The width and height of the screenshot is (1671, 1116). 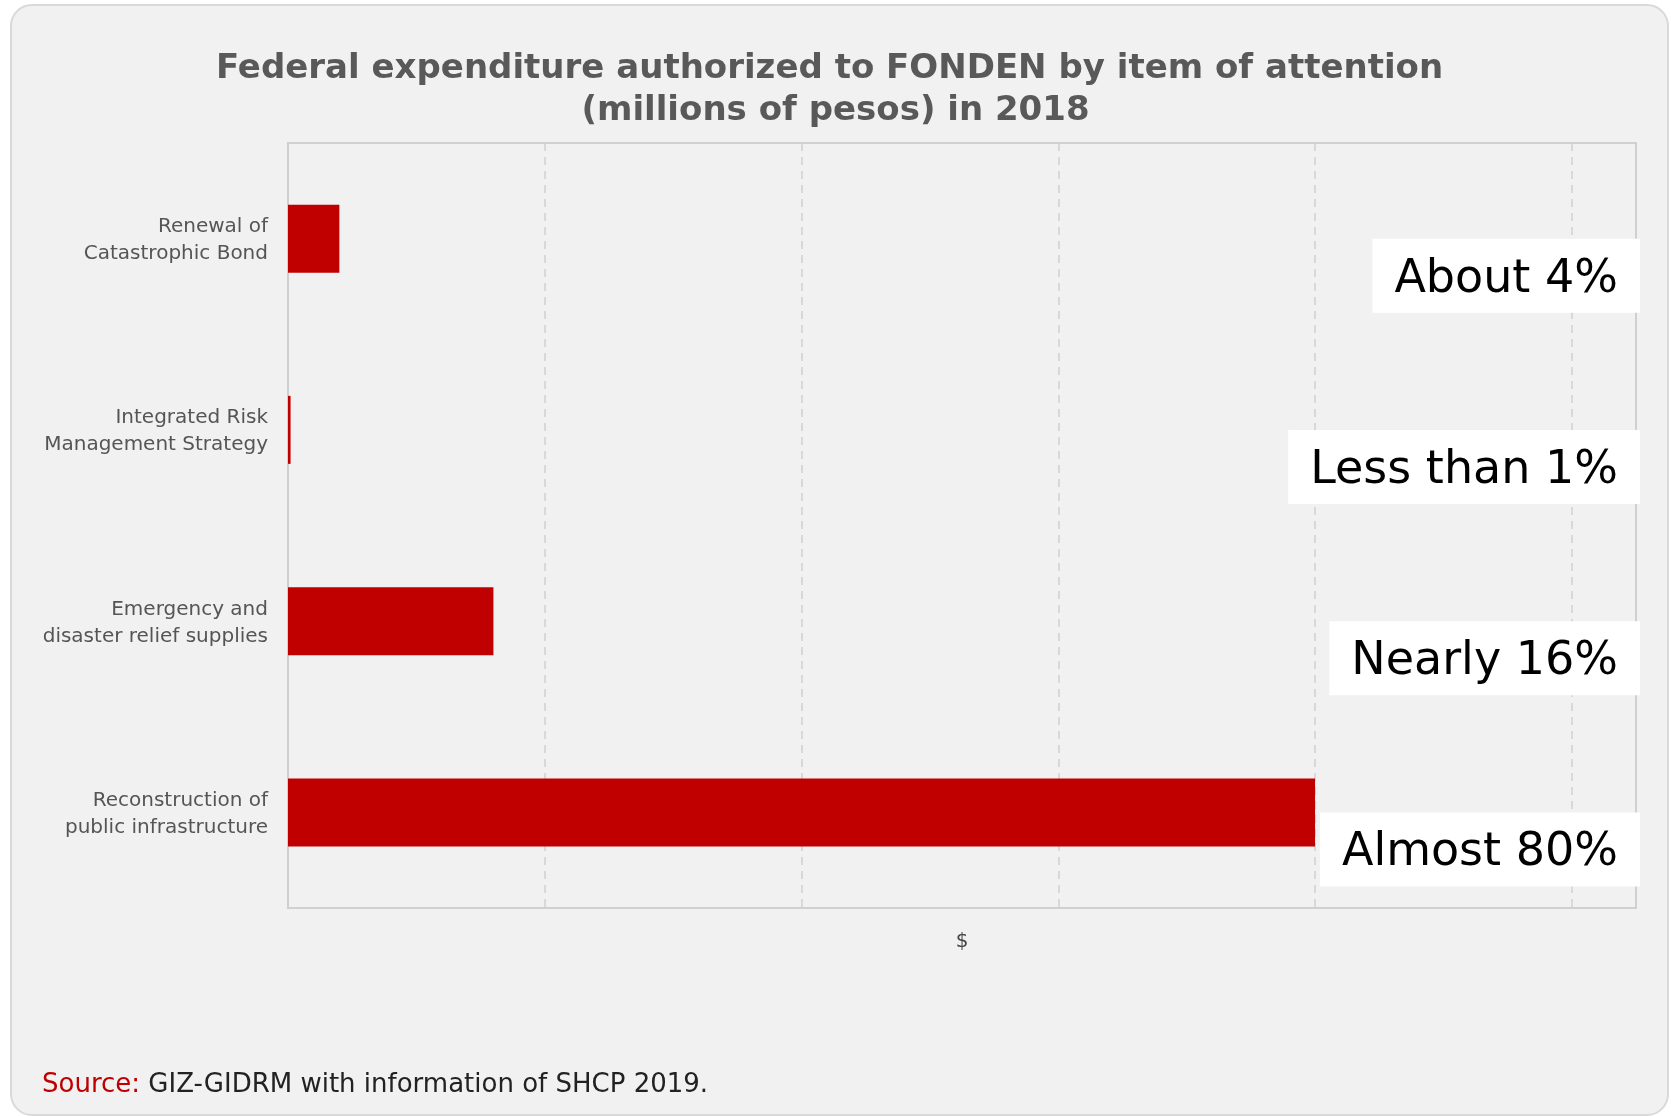 What do you see at coordinates (166, 812) in the screenshot?
I see `y-tick-label: Reconstruction of public infrastructure` at bounding box center [166, 812].